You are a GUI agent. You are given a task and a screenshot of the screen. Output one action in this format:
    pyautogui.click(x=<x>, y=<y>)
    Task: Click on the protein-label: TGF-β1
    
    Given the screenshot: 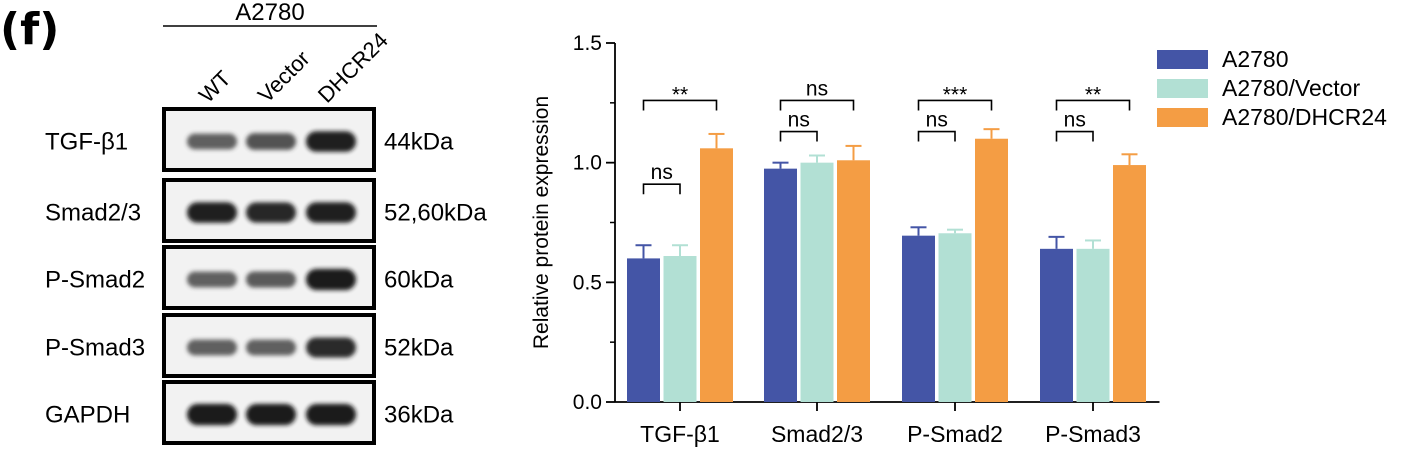 What is the action you would take?
    pyautogui.click(x=86, y=142)
    